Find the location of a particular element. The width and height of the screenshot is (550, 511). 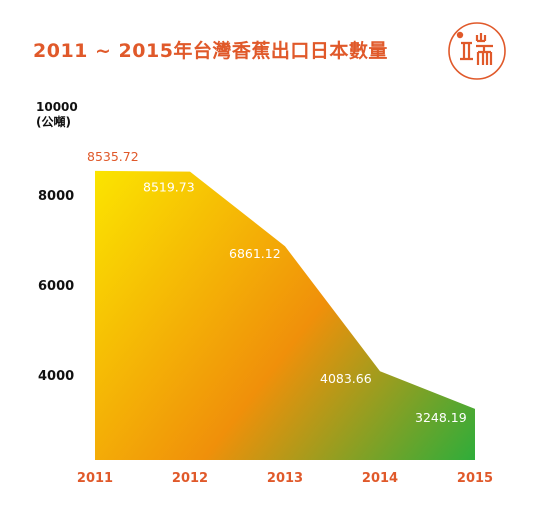

x-tick-label: 2015 is located at coordinates (475, 478).